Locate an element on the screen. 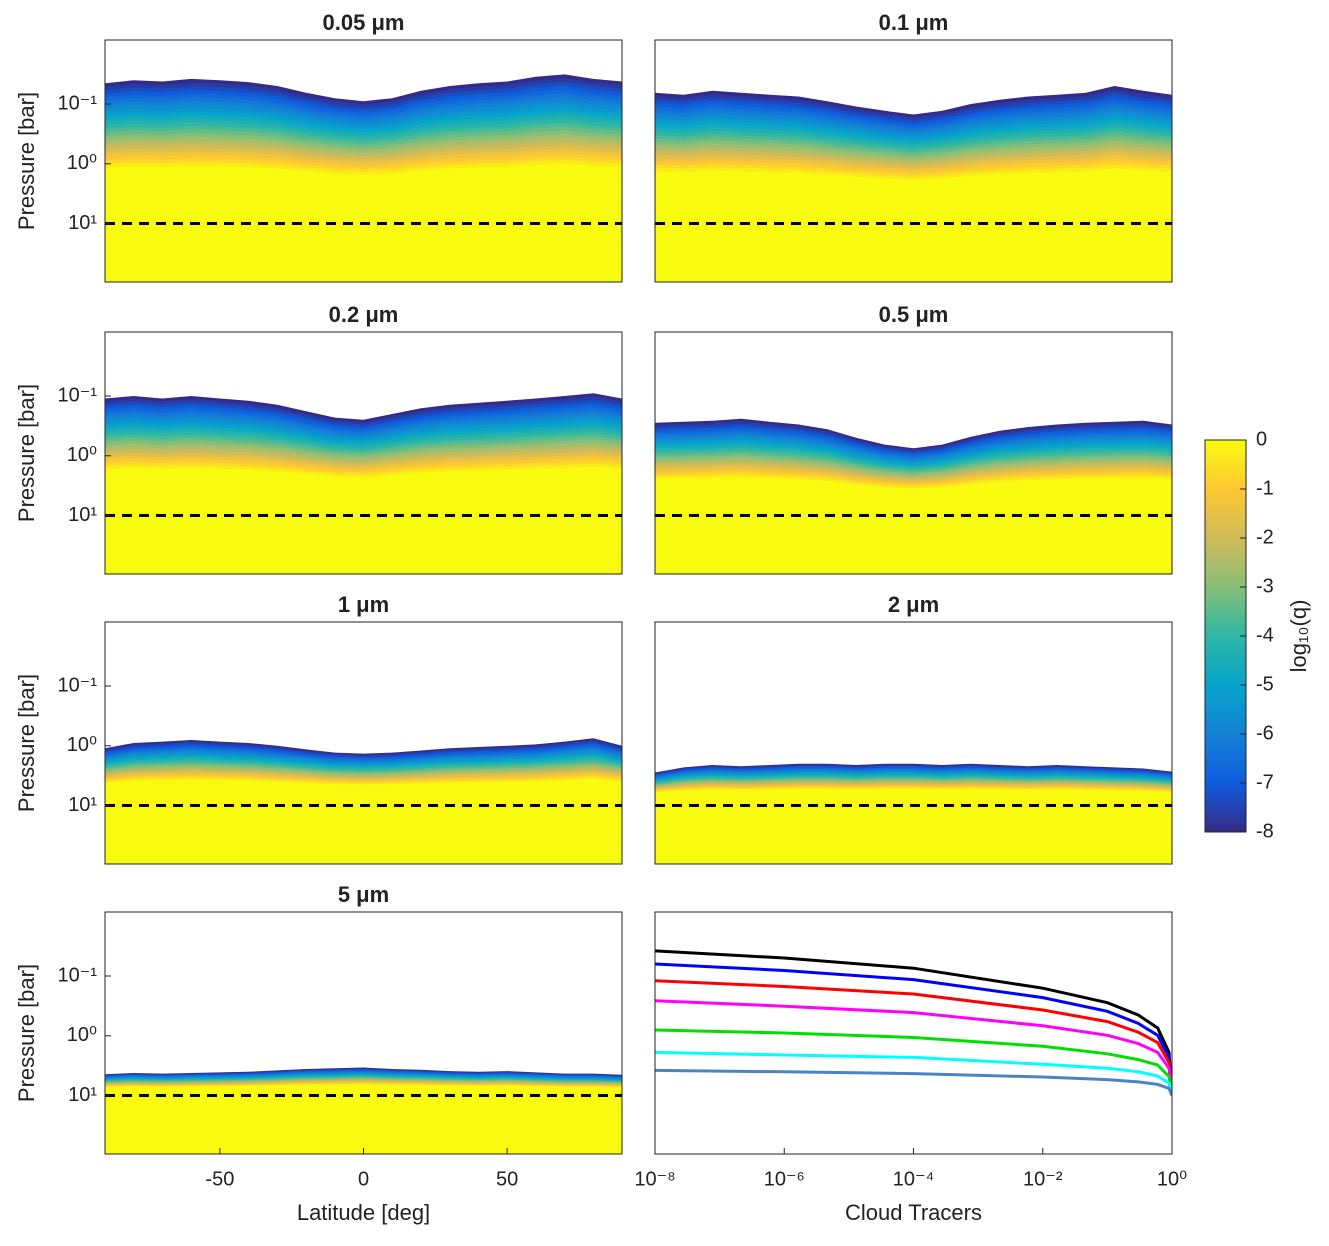 Image resolution: width=1329 pixels, height=1246 pixels. x-tick-label: 0 is located at coordinates (363, 1179).